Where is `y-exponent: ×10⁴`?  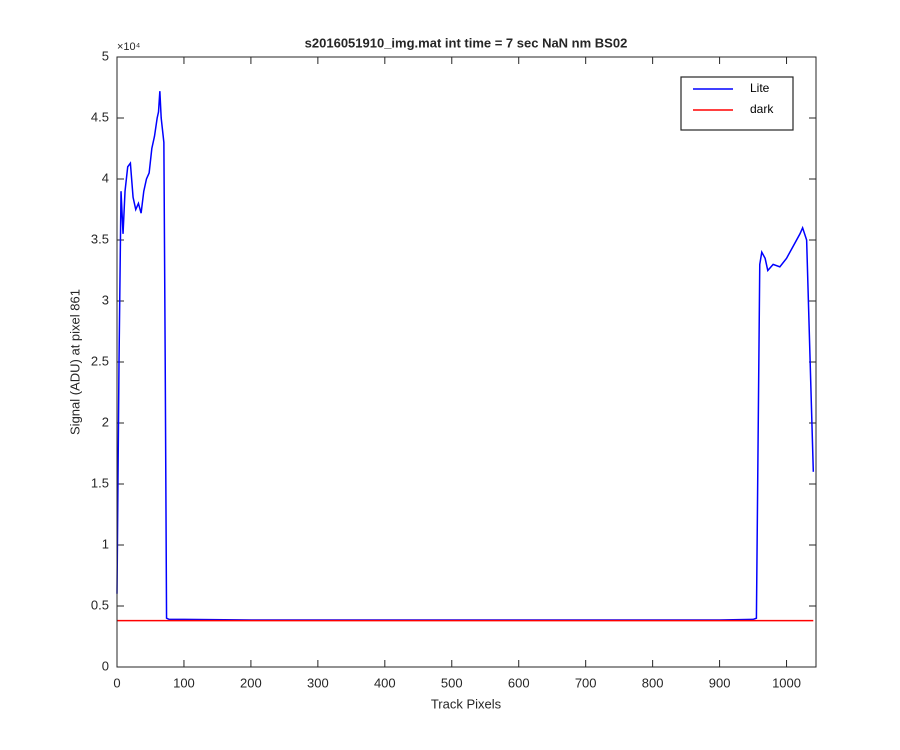 y-exponent: ×10⁴ is located at coordinates (129, 47).